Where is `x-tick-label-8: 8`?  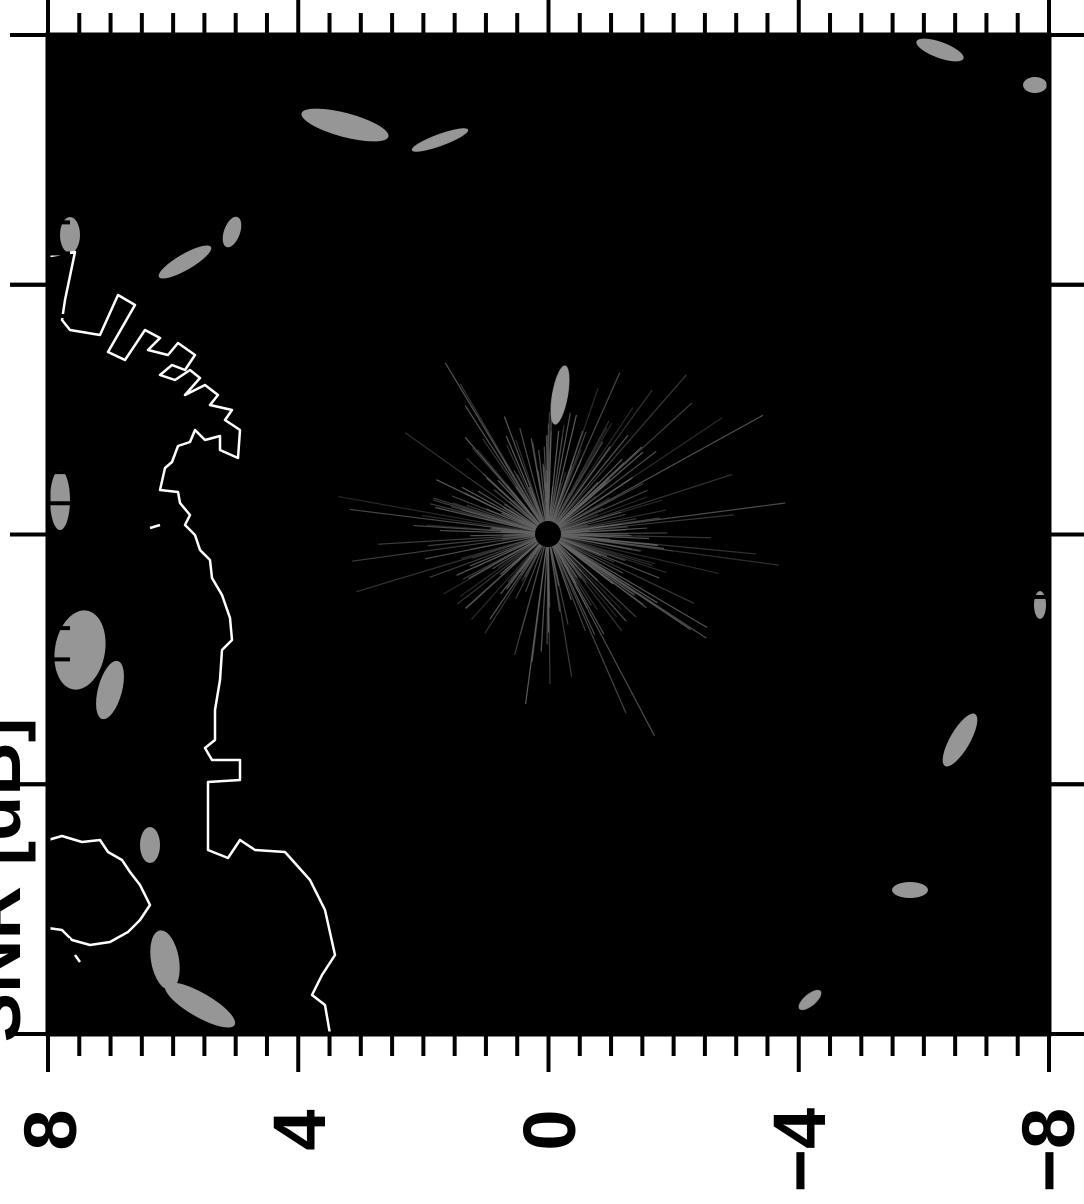
x-tick-label-8: 8 is located at coordinates (50, 1129).